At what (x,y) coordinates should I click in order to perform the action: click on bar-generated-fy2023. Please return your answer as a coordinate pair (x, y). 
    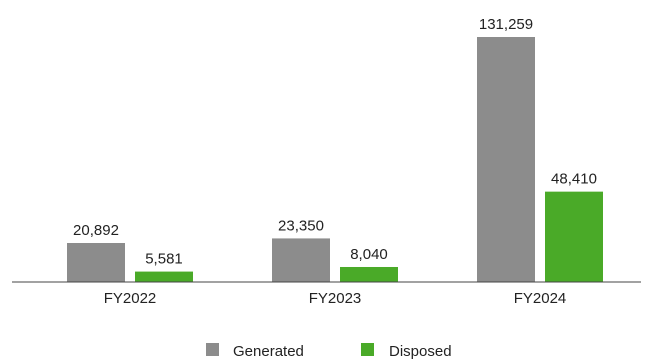
    Looking at the image, I should click on (301, 260).